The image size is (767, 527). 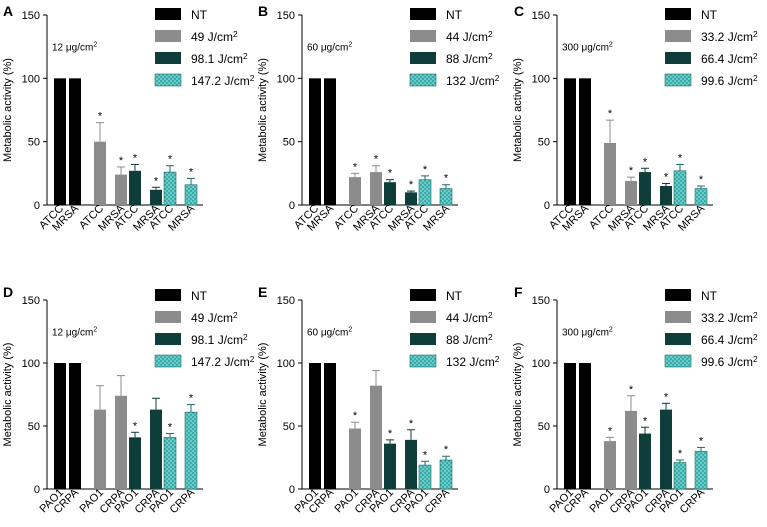 I want to click on panel-a-y-tick-label: 0, so click(x=37, y=206).